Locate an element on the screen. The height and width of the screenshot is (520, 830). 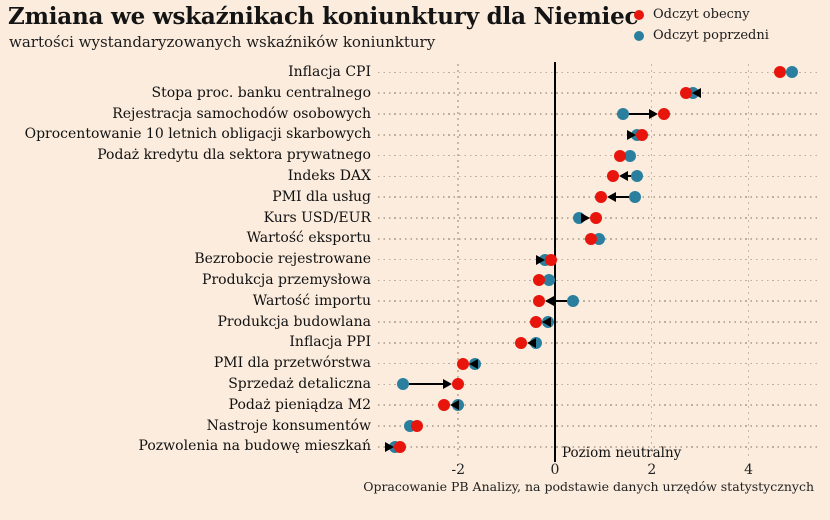
legend-current-label: Odczyt obecny is located at coordinates (701, 14).